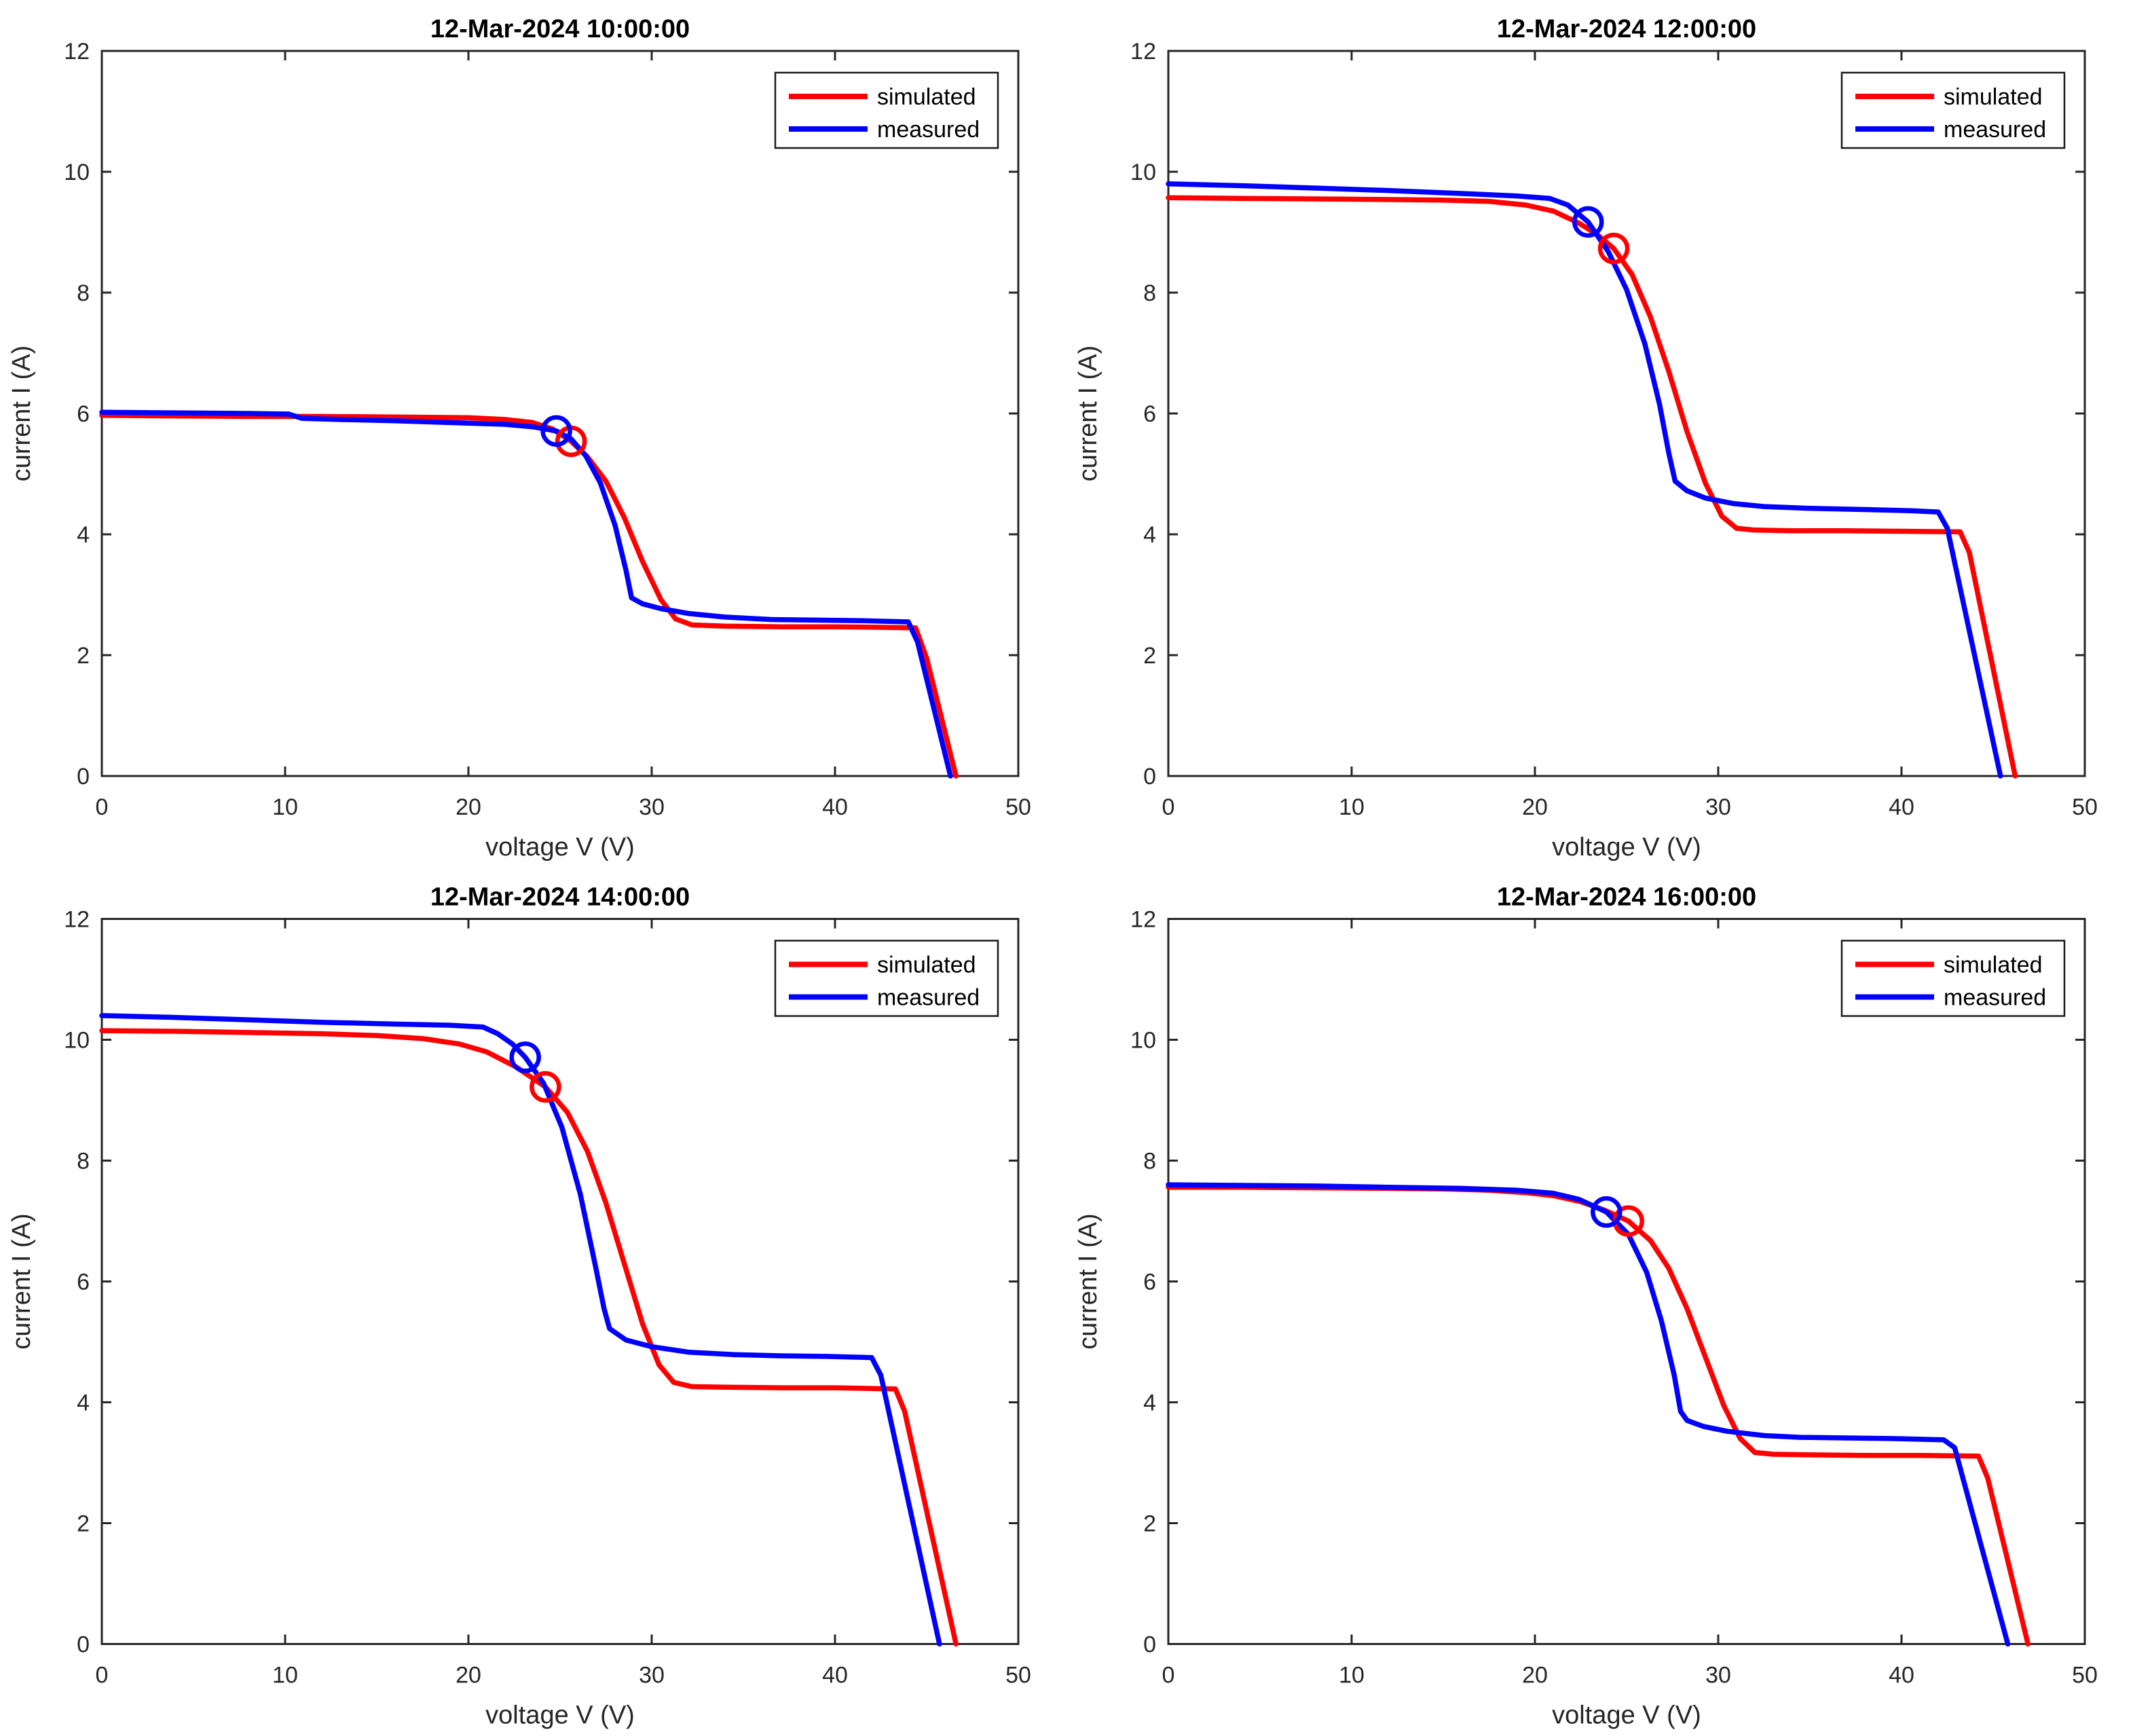 This screenshot has width=2133, height=1736. I want to click on subplot-title: 12-Mar-2024 14:00:00, so click(560, 898).